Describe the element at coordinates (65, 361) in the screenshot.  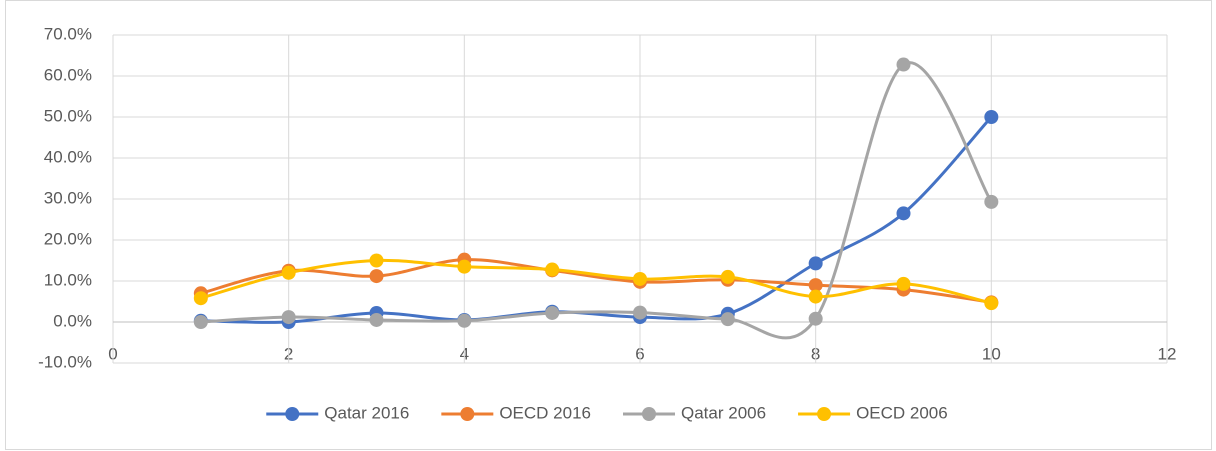
I see `y-tick-label: -10.0%` at that location.